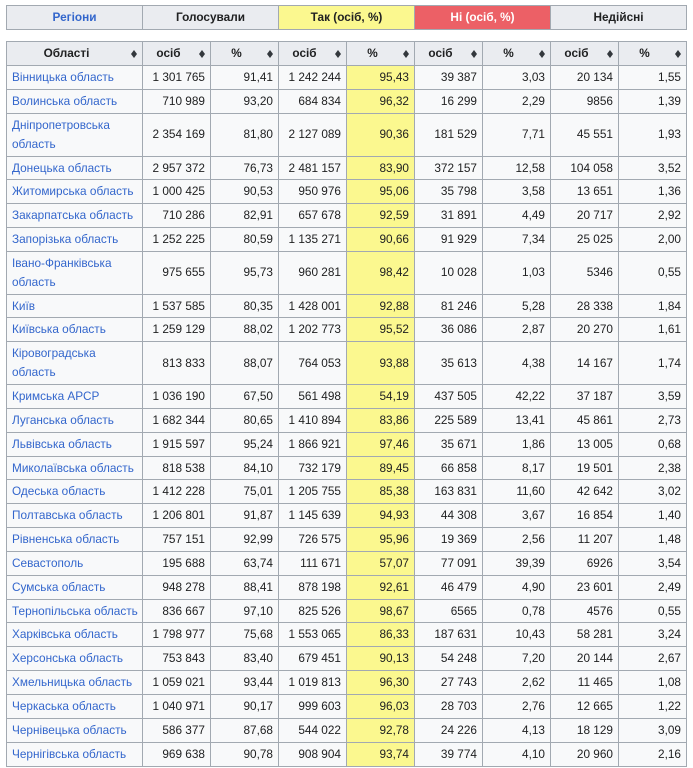 The height and width of the screenshot is (768, 693). What do you see at coordinates (312, 54) in the screenshot?
I see `column-header-yes: осіб` at bounding box center [312, 54].